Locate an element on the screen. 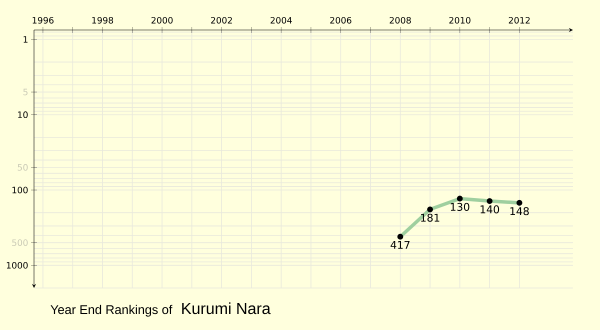 The height and width of the screenshot is (330, 600). text: Kurumi Nara is located at coordinates (226, 308).